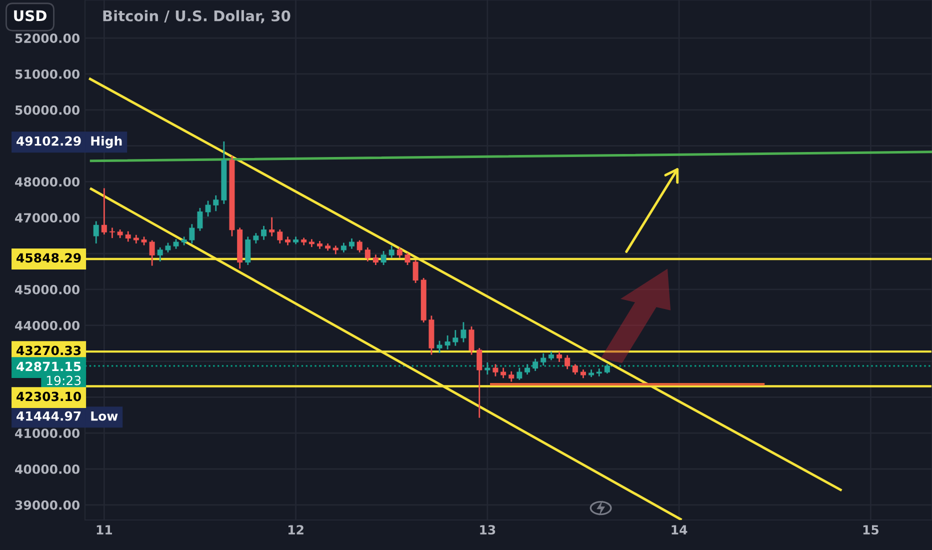 Image resolution: width=932 pixels, height=550 pixels. Describe the element at coordinates (47, 505) in the screenshot. I see `y-tick-label: 39000.00` at that location.